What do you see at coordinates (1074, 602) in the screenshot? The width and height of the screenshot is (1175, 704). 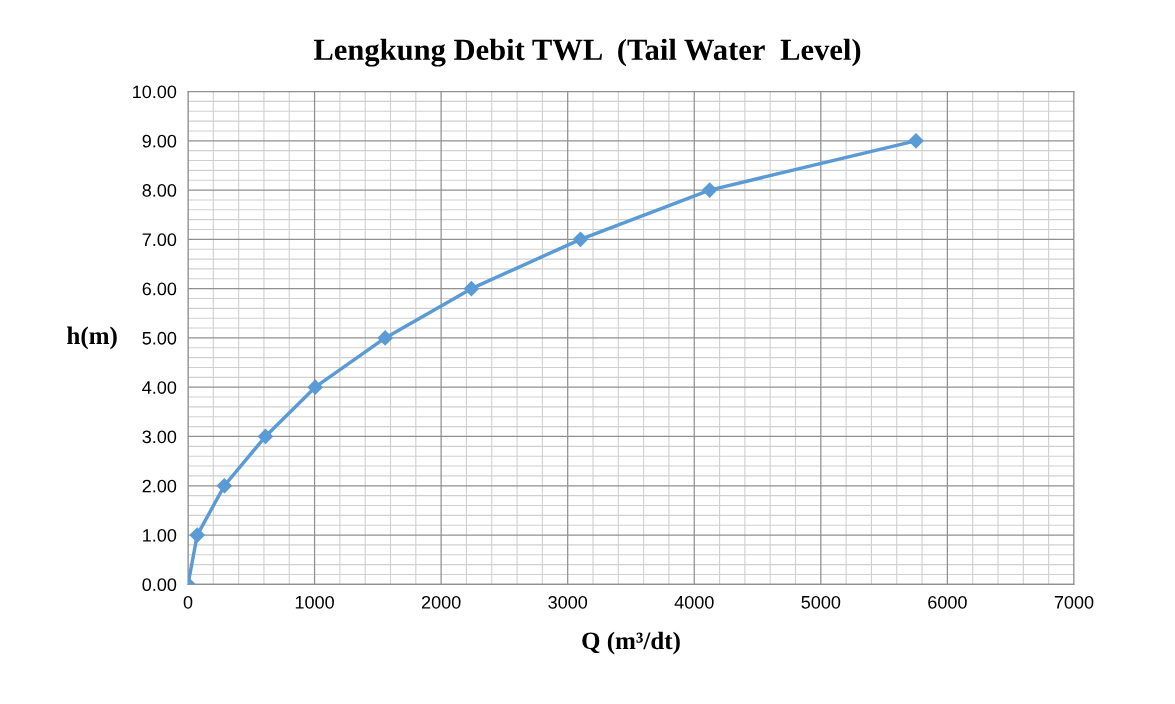 I see `x-tick-label: 7000` at bounding box center [1074, 602].